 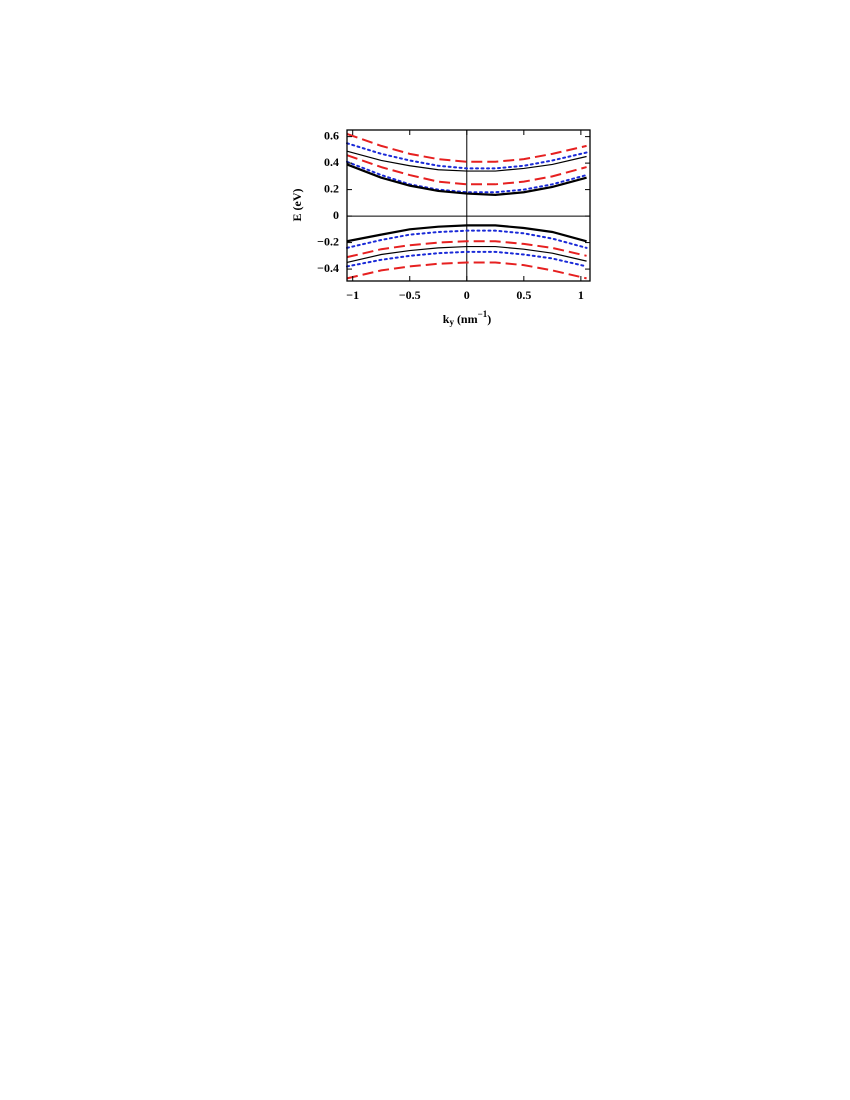 What do you see at coordinates (410, 295) in the screenshot?
I see `x-tick-label: −0.5` at bounding box center [410, 295].